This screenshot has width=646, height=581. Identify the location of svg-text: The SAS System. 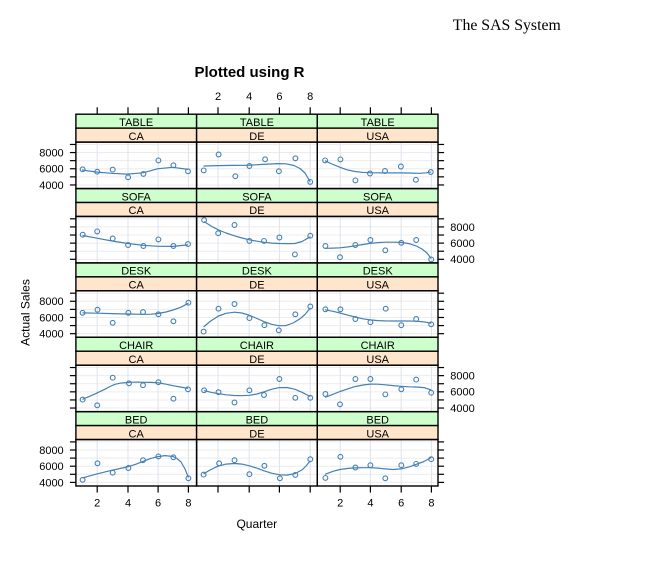
(507, 25).